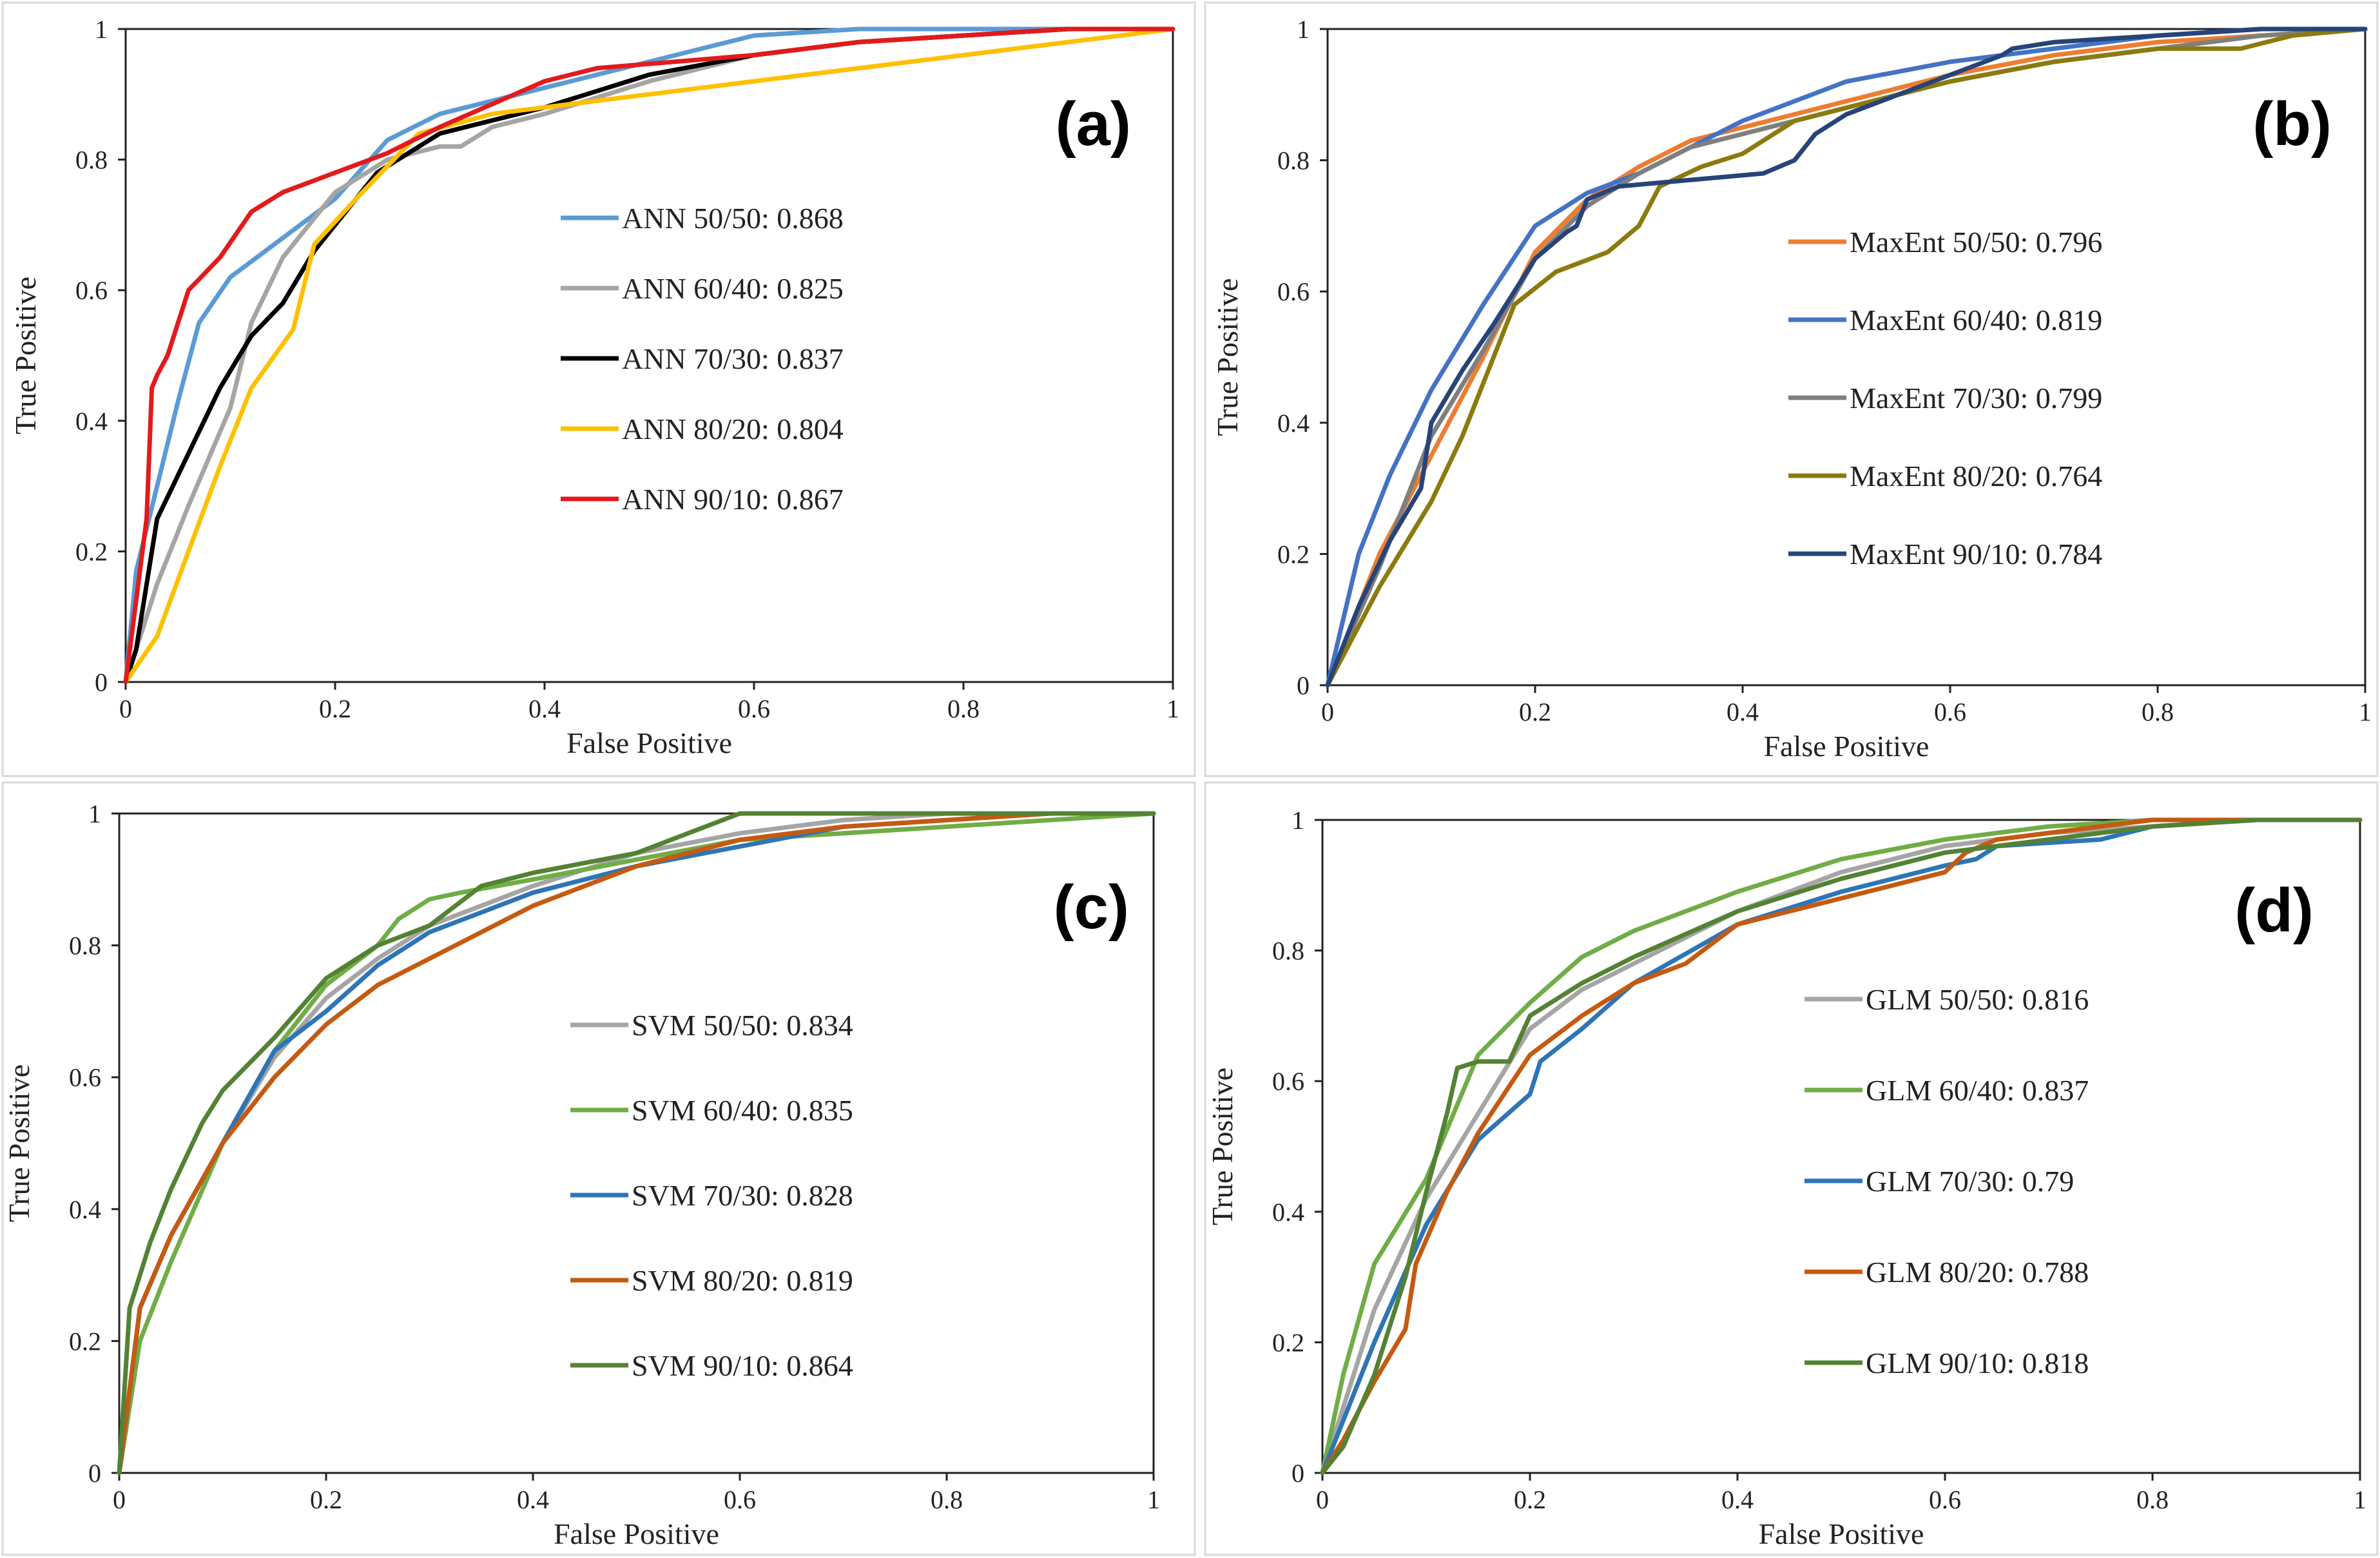  What do you see at coordinates (1977, 1363) in the screenshot?
I see `legend-label: GLM 90/10: 0.818` at bounding box center [1977, 1363].